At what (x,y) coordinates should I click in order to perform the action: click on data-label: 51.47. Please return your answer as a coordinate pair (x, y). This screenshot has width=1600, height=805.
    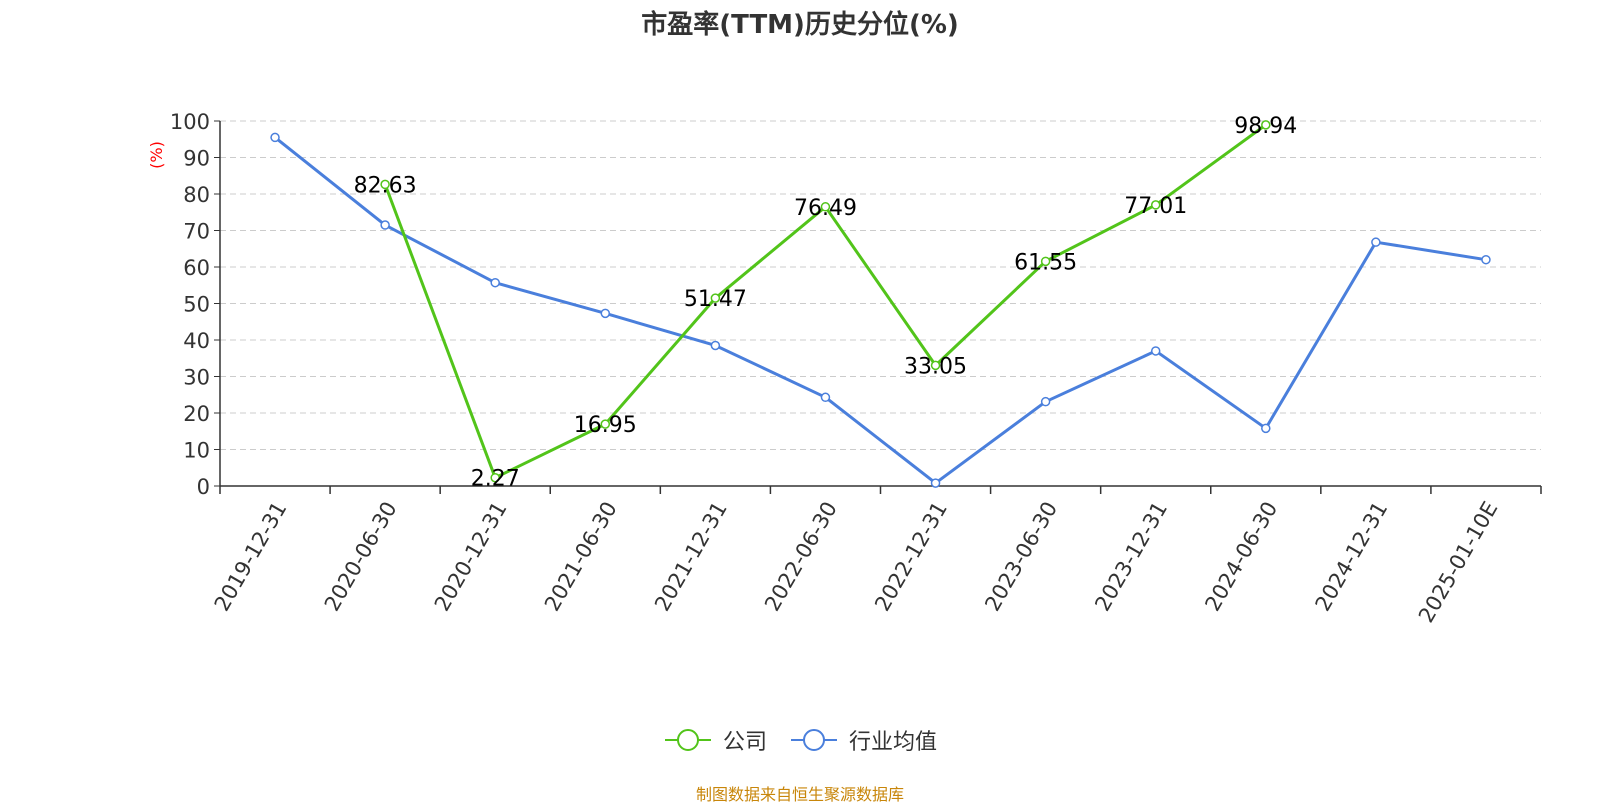
    Looking at the image, I should click on (715, 299).